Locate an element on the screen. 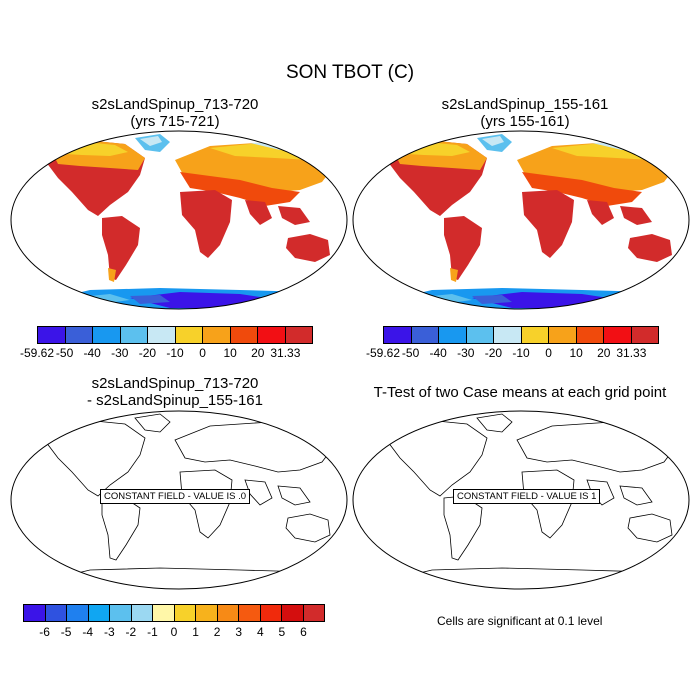 The width and height of the screenshot is (700, 700). colorbar-tick-label: -2 is located at coordinates (131, 632).